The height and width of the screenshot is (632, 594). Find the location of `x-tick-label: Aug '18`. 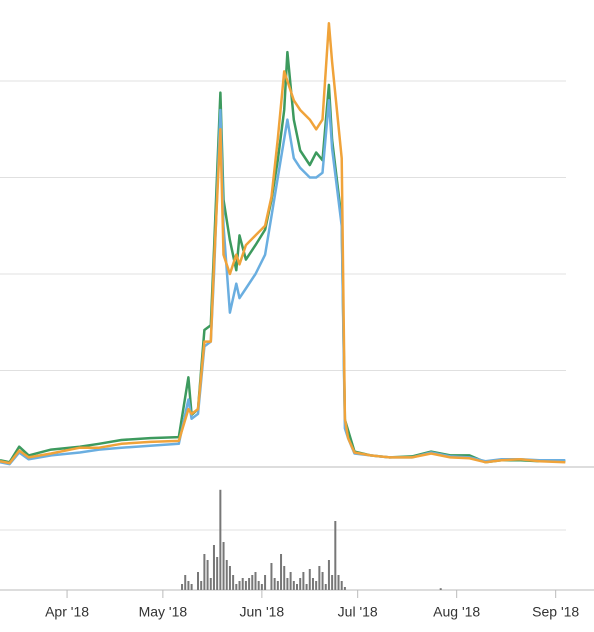

x-tick-label: Aug '18 is located at coordinates (456, 612).